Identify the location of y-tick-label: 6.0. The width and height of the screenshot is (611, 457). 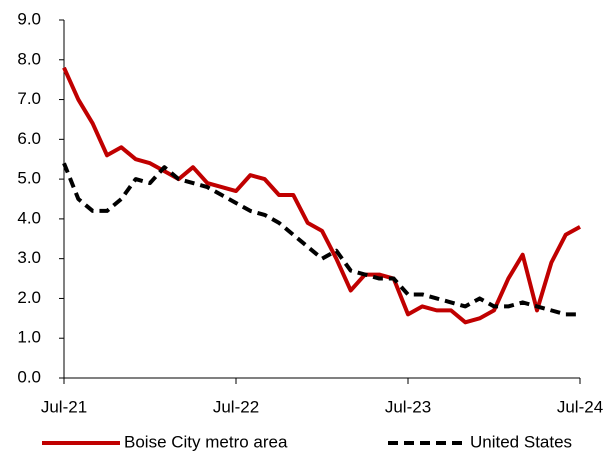
(29, 138).